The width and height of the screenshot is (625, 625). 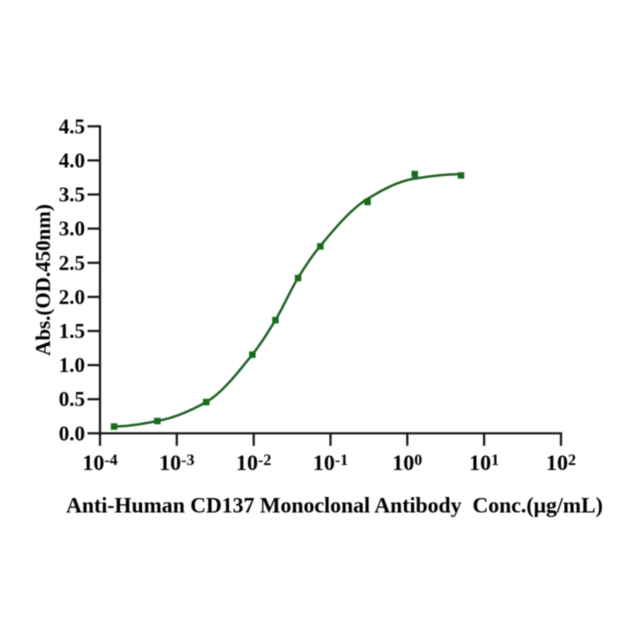 I want to click on svg-text: 10¹, so click(x=484, y=462).